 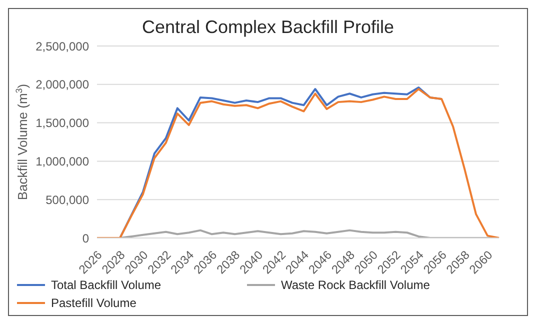 I want to click on y-tick-label: 1,000,000, so click(x=63, y=161).